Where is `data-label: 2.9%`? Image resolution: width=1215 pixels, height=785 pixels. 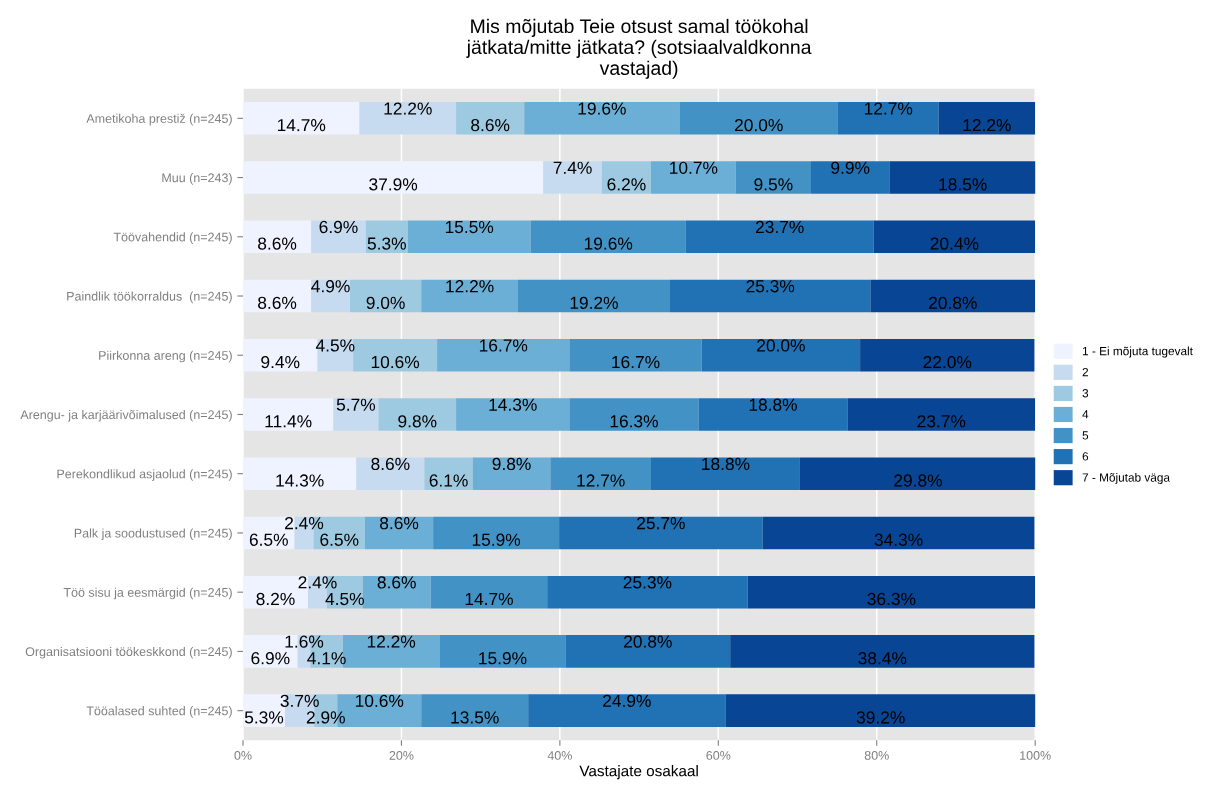
data-label: 2.9% is located at coordinates (325, 717).